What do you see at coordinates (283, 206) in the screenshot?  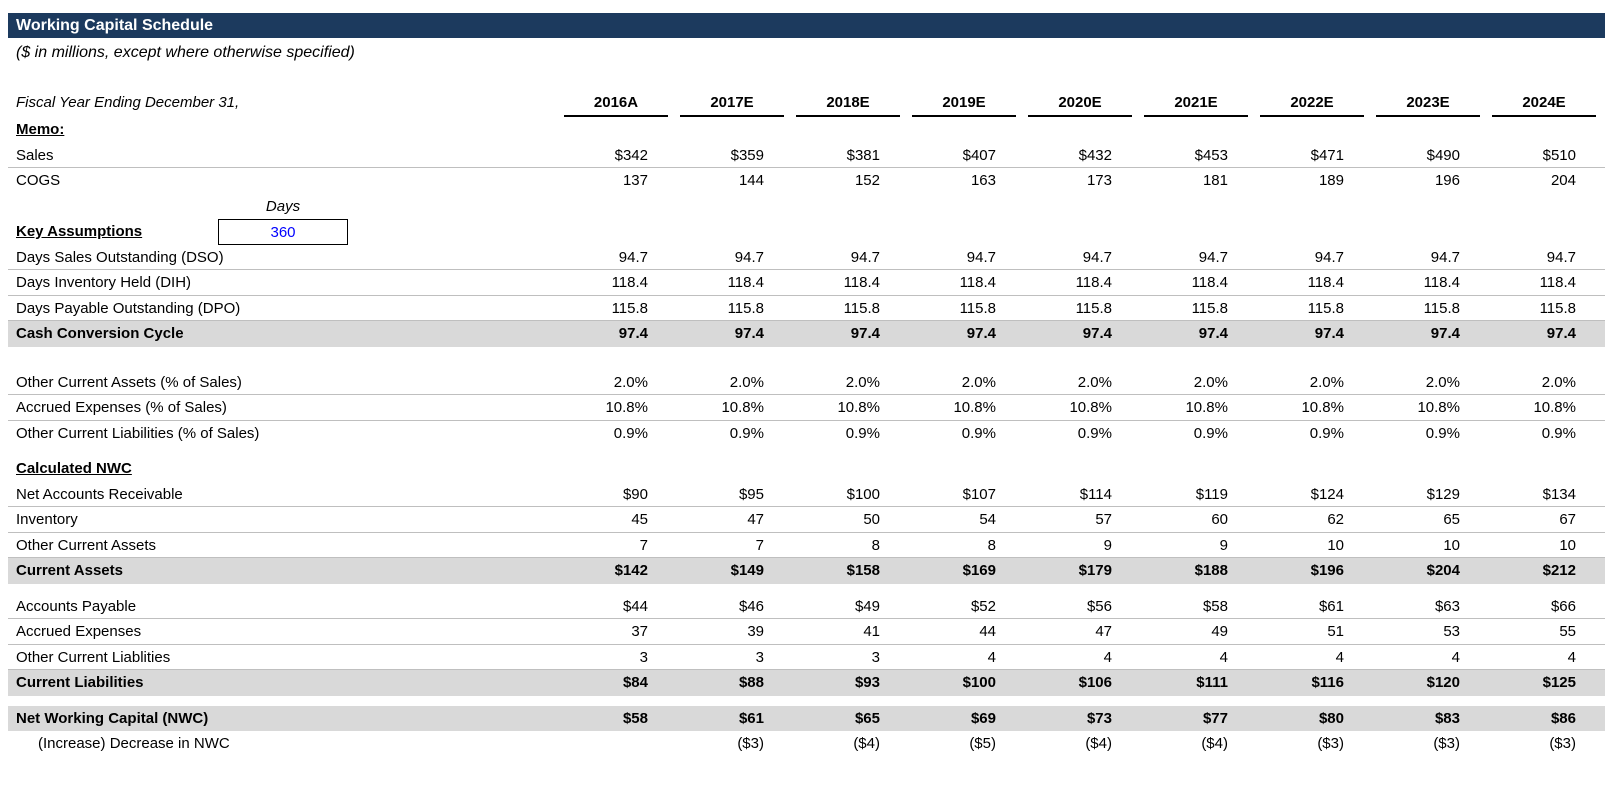 I see `days-unit-label: Days` at bounding box center [283, 206].